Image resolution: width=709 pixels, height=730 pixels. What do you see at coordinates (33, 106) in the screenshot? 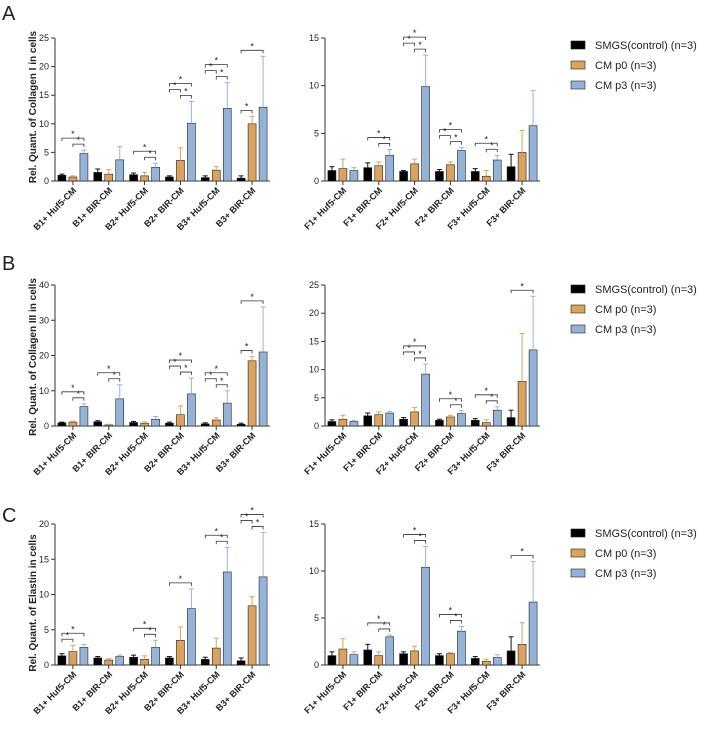
I see `panel-a-ylabel: Rel. Quant. of Collagen I in cells` at bounding box center [33, 106].